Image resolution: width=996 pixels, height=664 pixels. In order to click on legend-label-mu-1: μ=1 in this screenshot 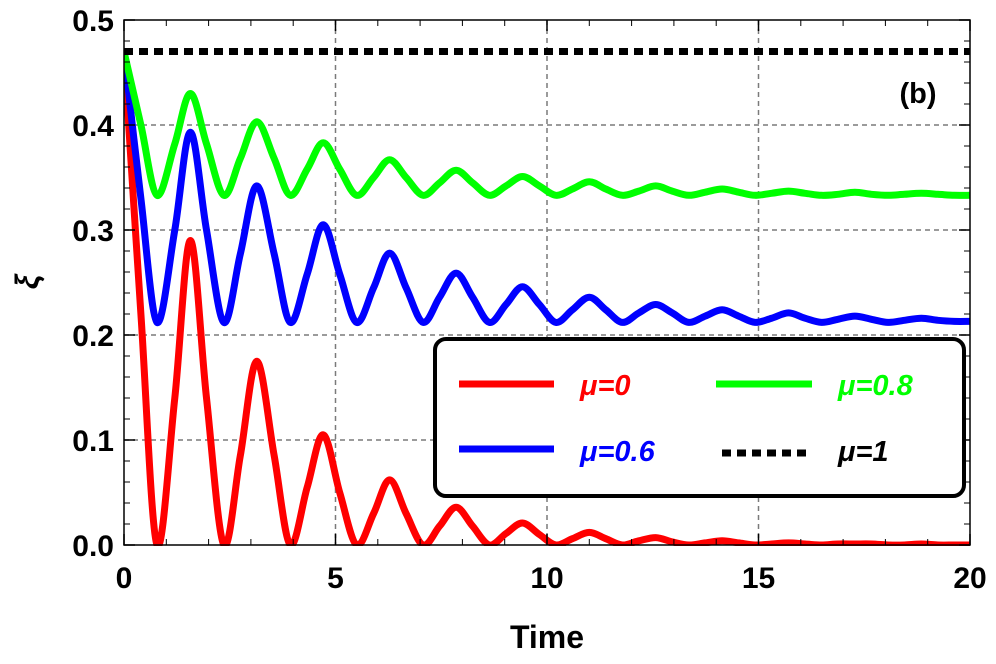, I will do `click(863, 452)`.